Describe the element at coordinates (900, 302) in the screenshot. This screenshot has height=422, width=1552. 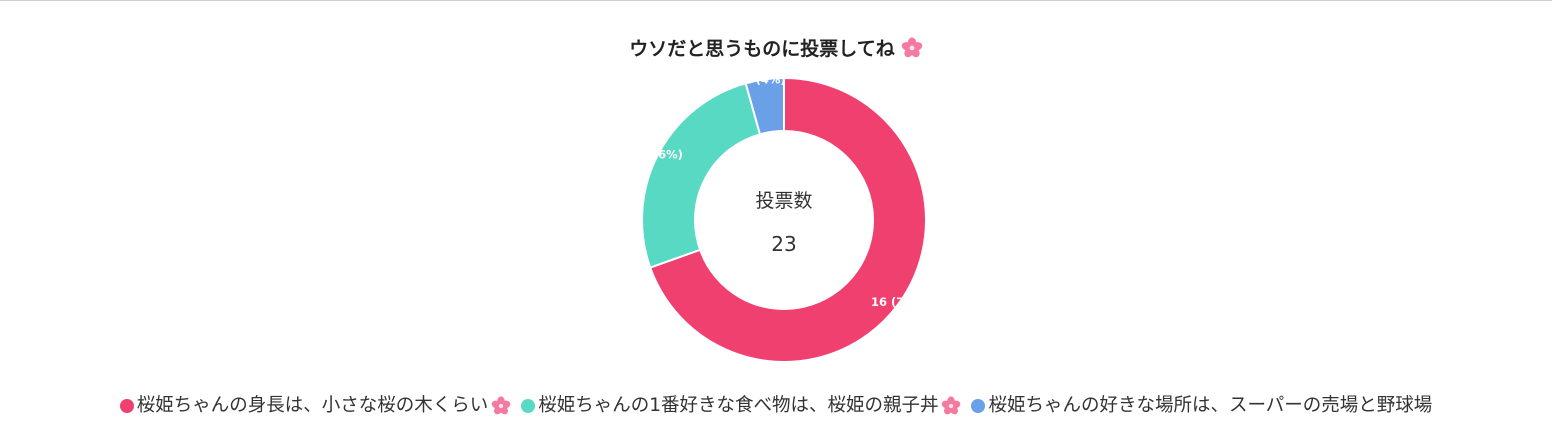
I see `slice-data-label-1: 16 (70%)` at that location.